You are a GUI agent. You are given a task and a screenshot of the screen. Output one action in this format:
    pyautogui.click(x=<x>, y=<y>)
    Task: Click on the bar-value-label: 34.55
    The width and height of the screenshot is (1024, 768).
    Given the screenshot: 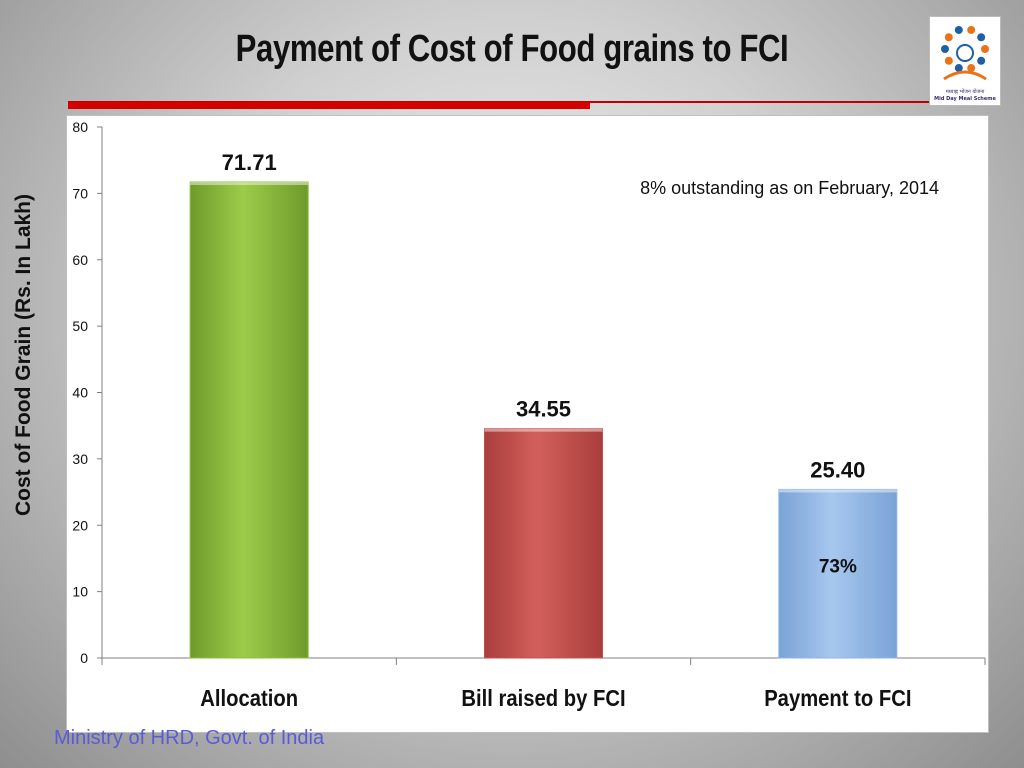 What is the action you would take?
    pyautogui.click(x=543, y=409)
    